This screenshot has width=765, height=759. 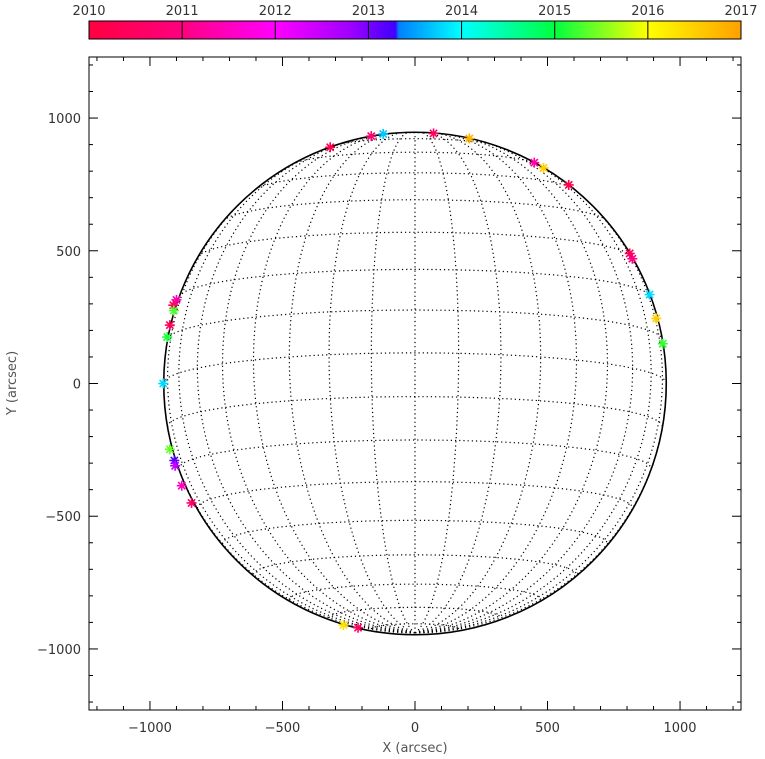 I want to click on colorbar-tick-label: 2015, so click(x=554, y=11).